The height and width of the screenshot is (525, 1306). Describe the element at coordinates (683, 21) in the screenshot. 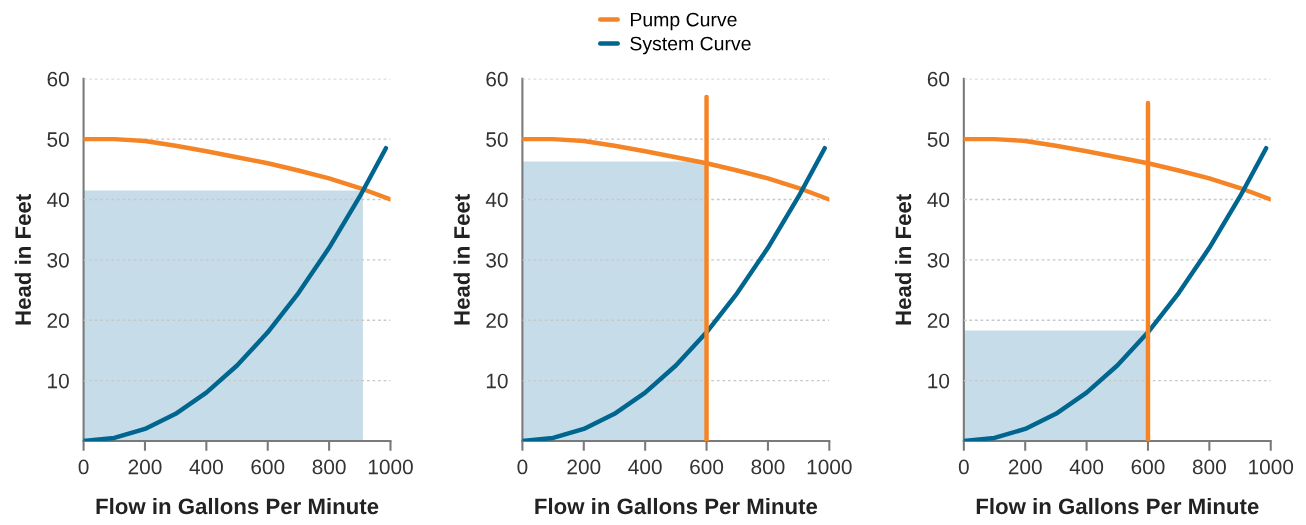

I see `legend-label: Pump Curve` at that location.